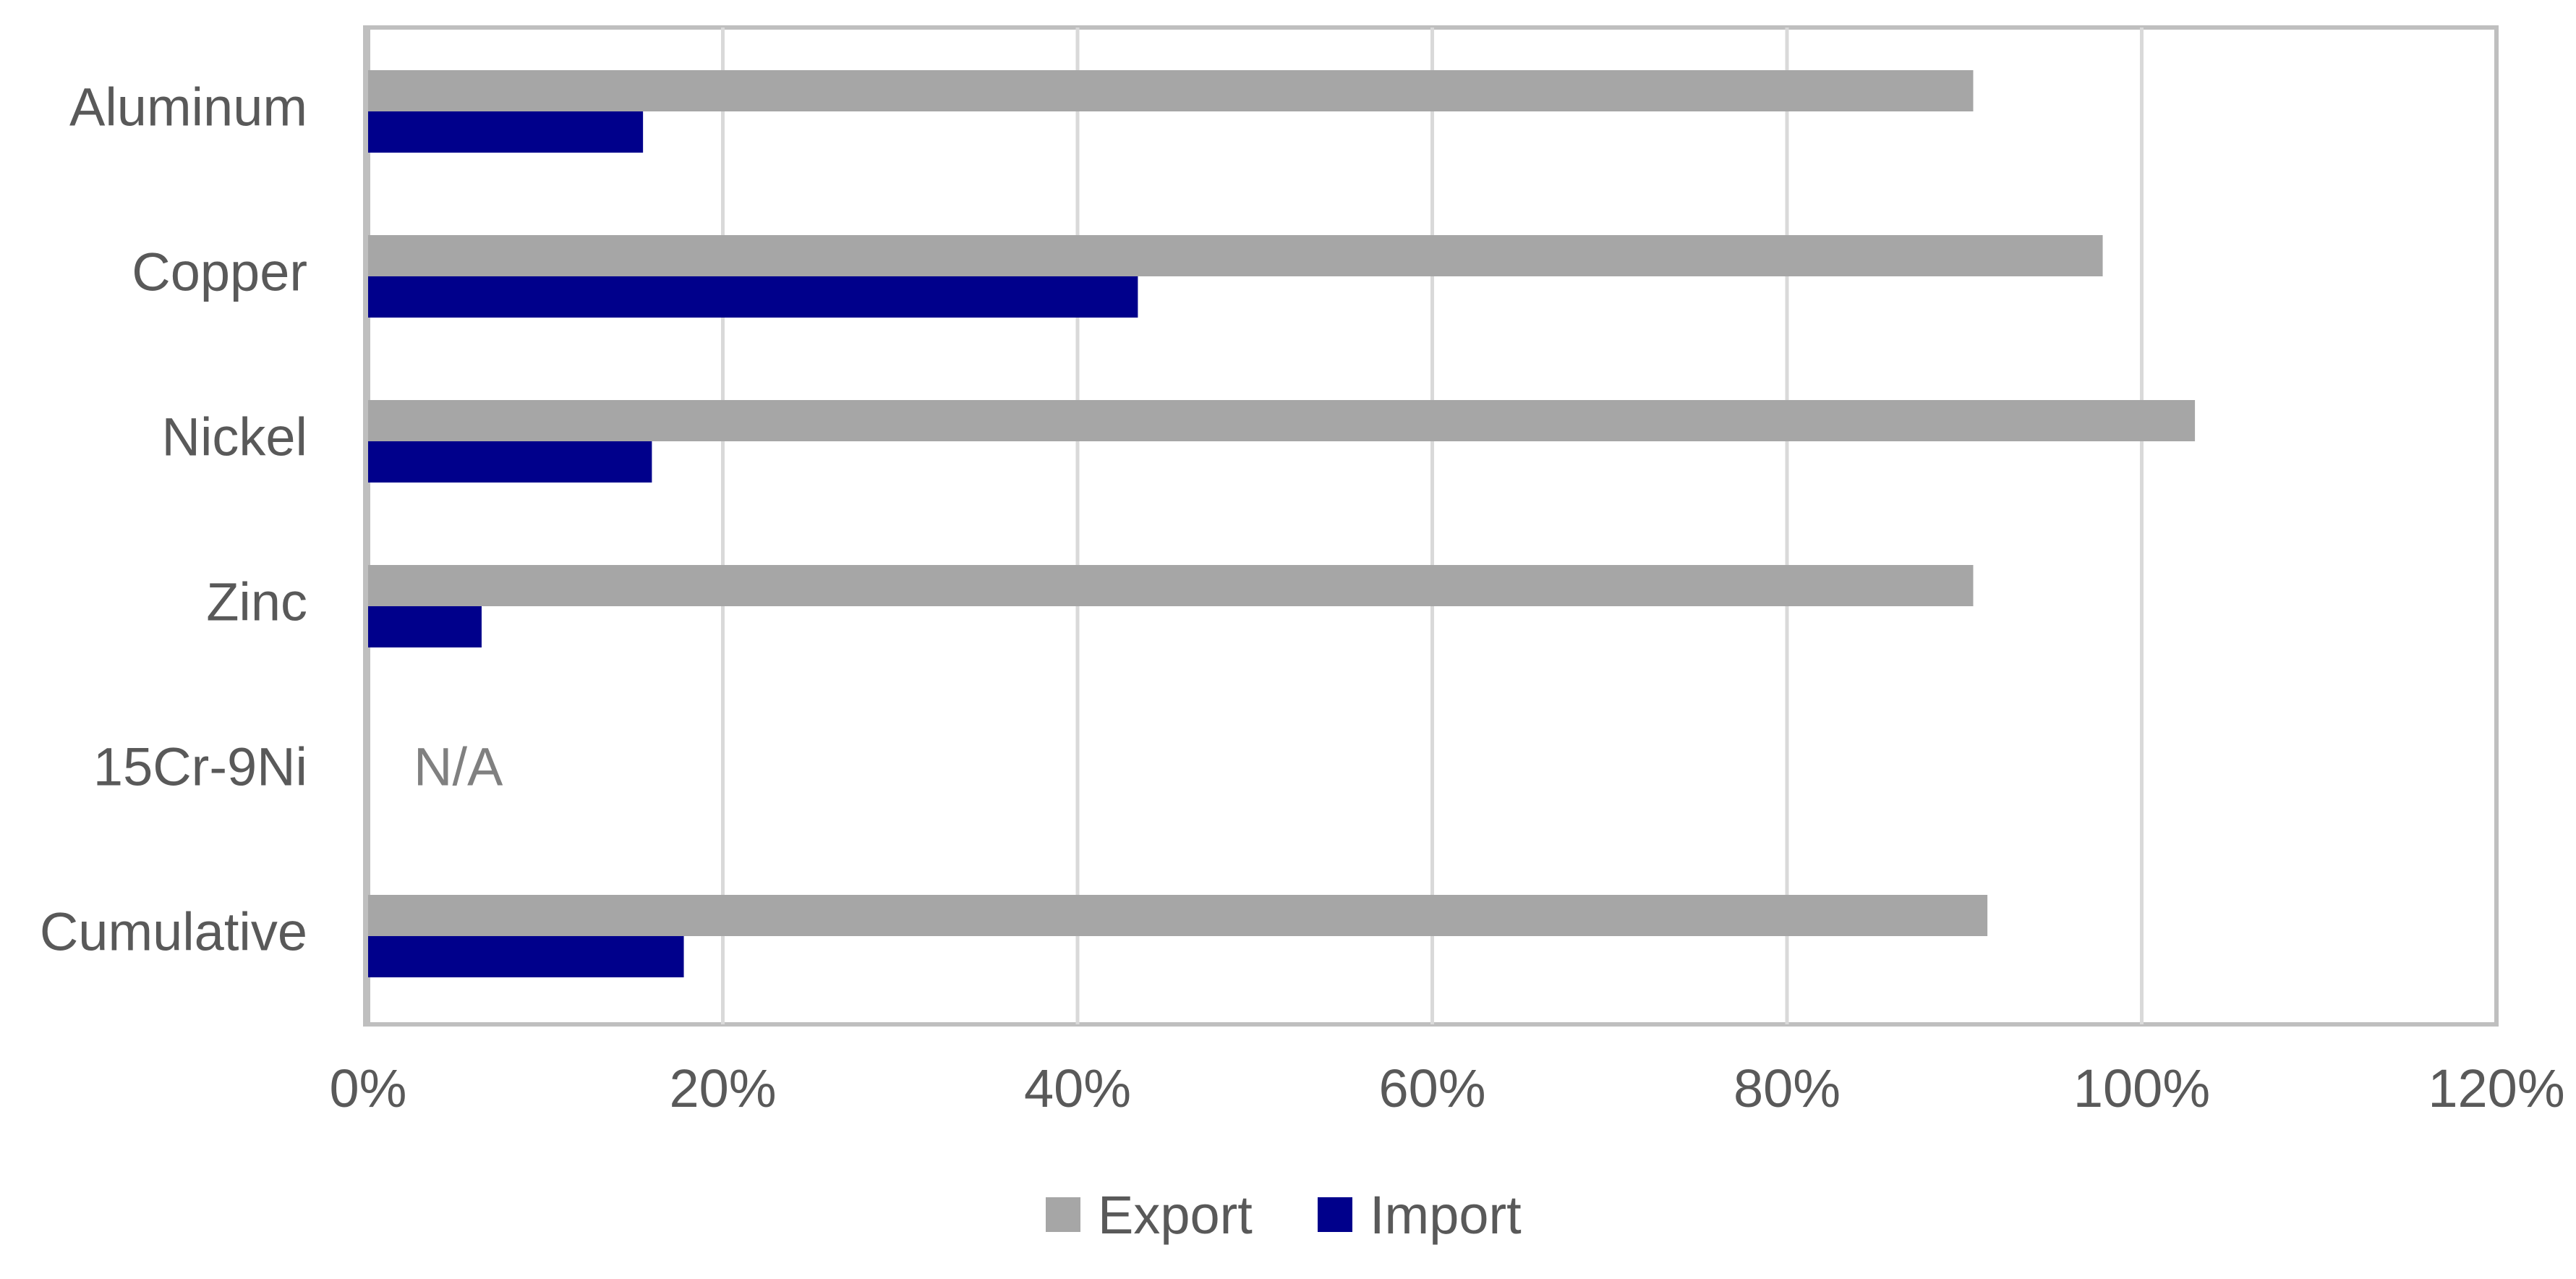 This screenshot has height=1279, width=2576. Describe the element at coordinates (1171, 90) in the screenshot. I see `bar-export-aluminum` at that location.